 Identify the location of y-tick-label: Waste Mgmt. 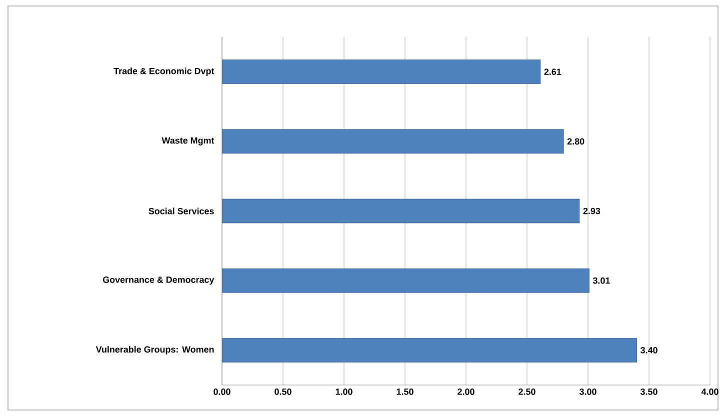
(188, 141).